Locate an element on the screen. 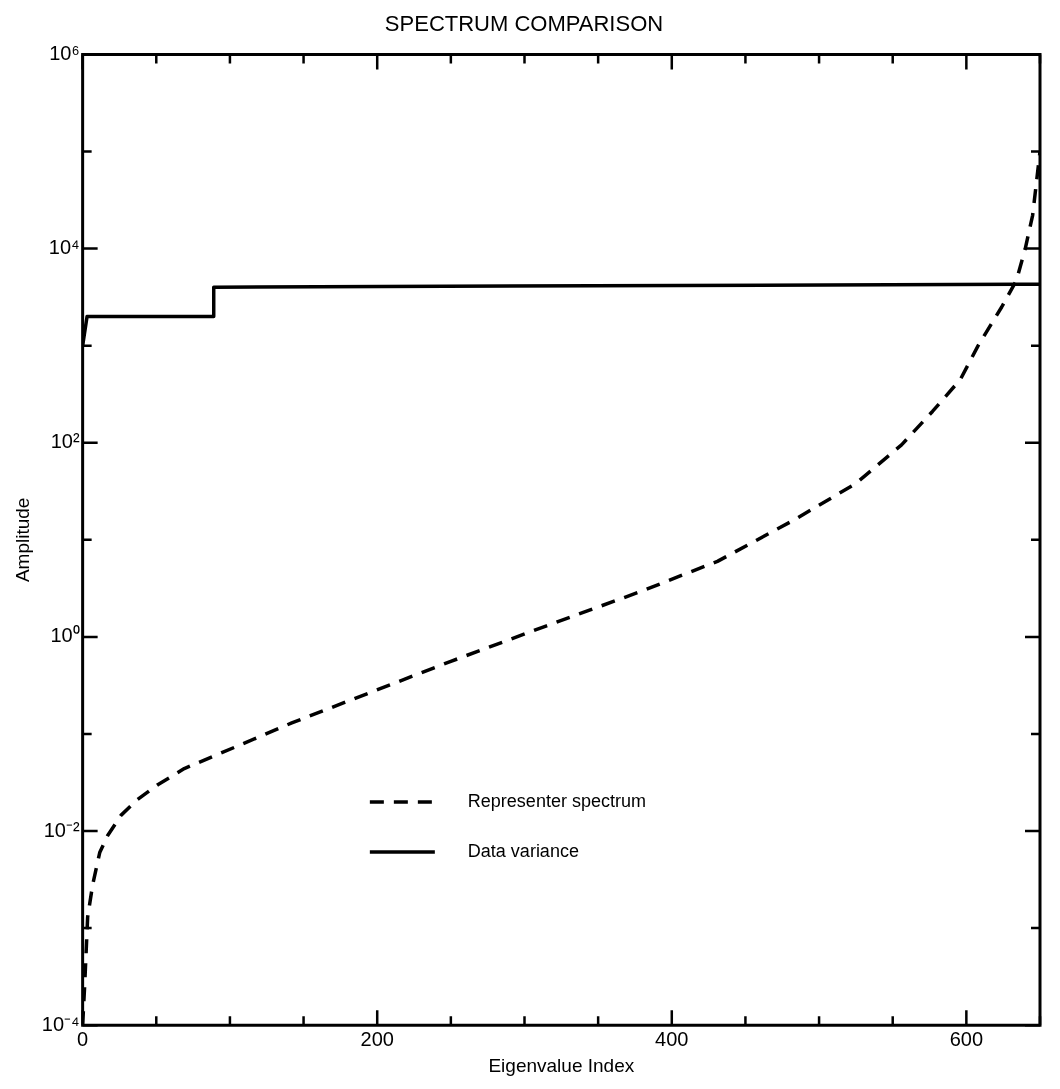 The image size is (1060, 1089). y-axis-title: Amplitude is located at coordinates (22, 540).